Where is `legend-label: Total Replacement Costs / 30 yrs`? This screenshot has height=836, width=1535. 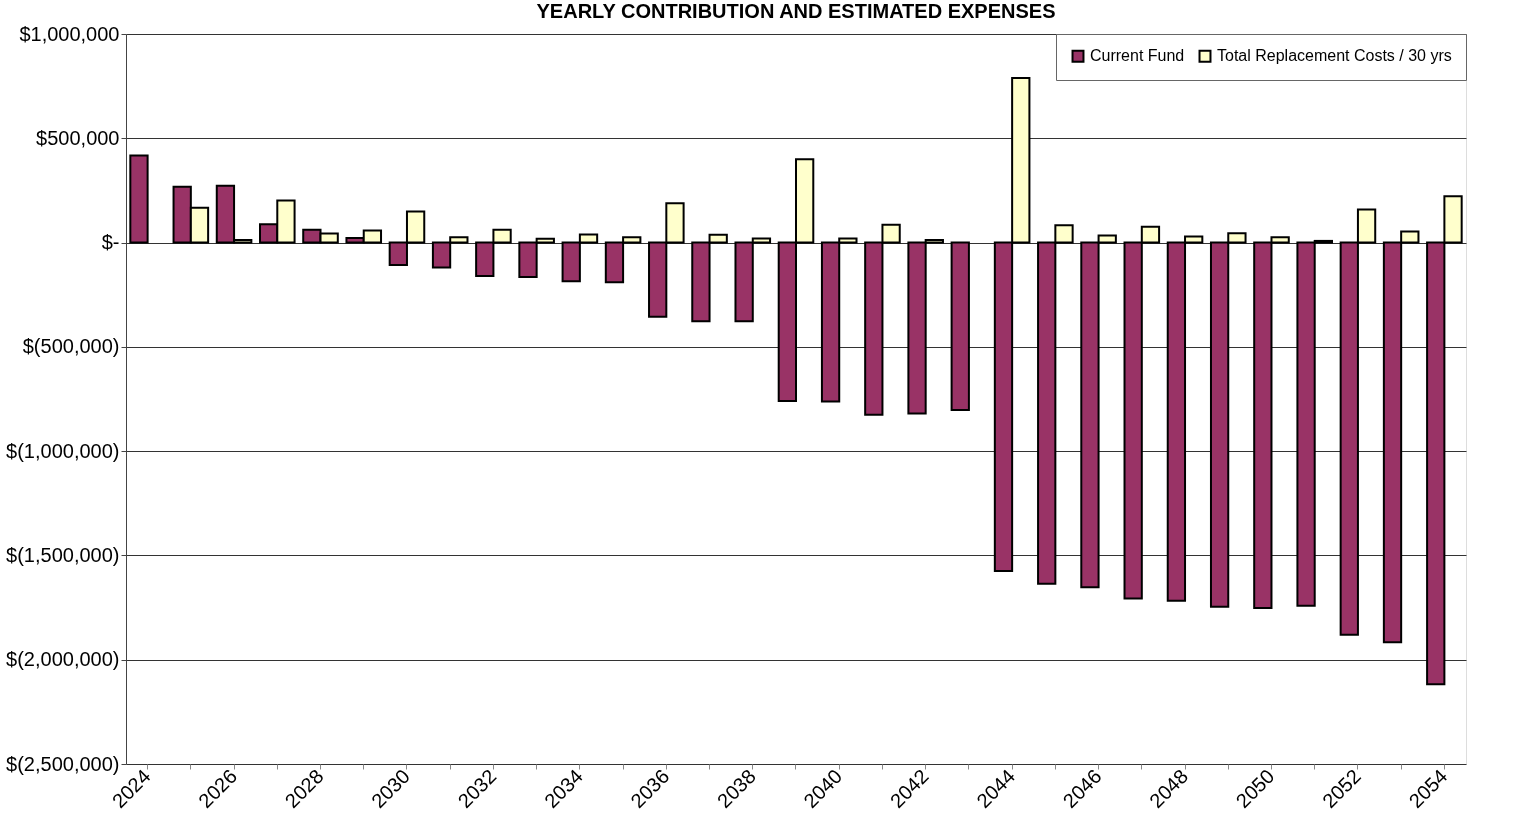 legend-label: Total Replacement Costs / 30 yrs is located at coordinates (1334, 56).